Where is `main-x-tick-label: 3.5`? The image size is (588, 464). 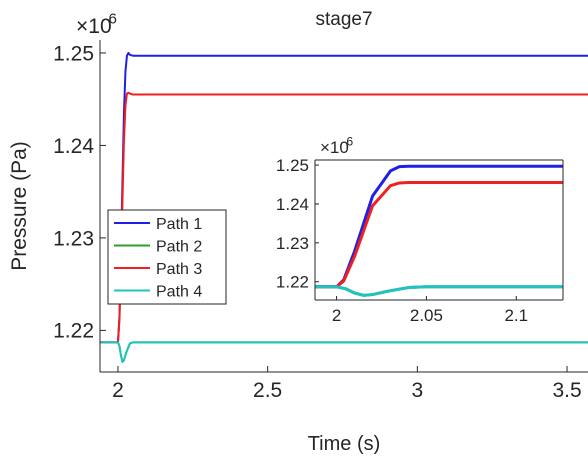
main-x-tick-label: 3.5 is located at coordinates (566, 390).